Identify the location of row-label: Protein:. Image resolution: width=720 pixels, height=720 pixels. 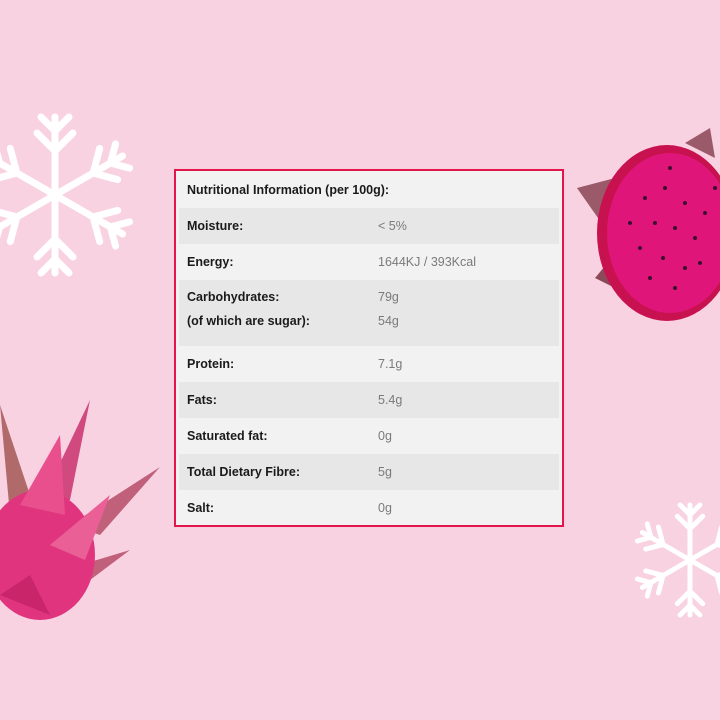
(211, 364).